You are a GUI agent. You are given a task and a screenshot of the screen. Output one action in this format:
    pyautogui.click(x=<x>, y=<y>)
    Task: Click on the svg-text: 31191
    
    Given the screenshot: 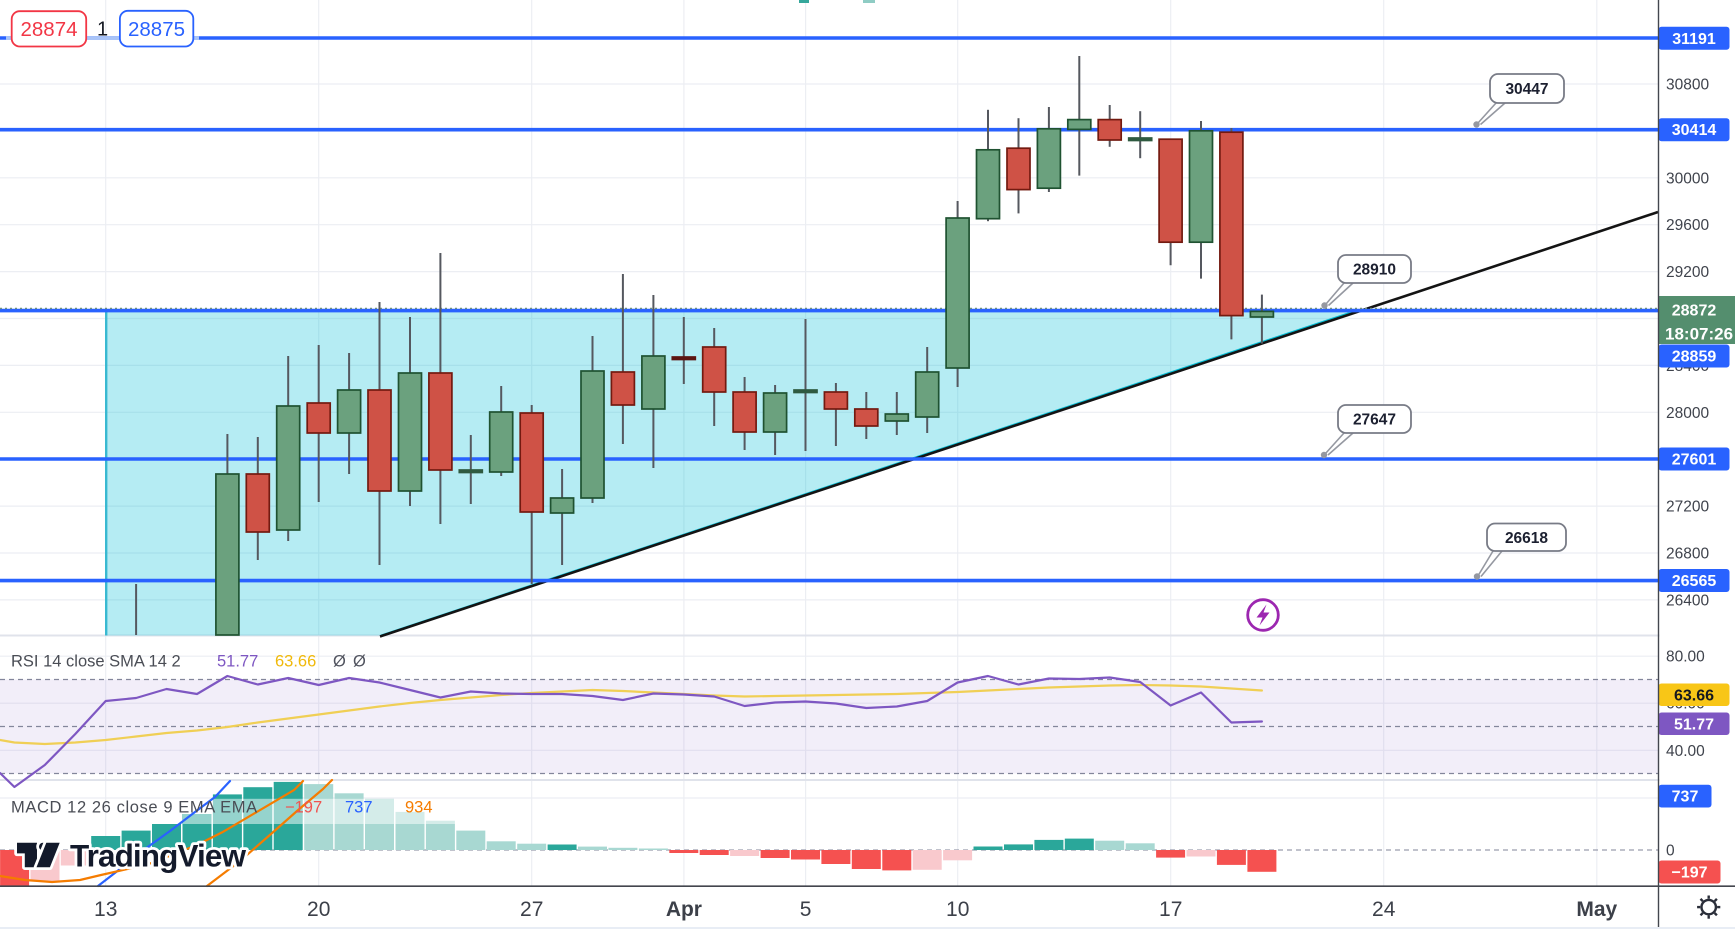 What is the action you would take?
    pyautogui.click(x=1694, y=39)
    